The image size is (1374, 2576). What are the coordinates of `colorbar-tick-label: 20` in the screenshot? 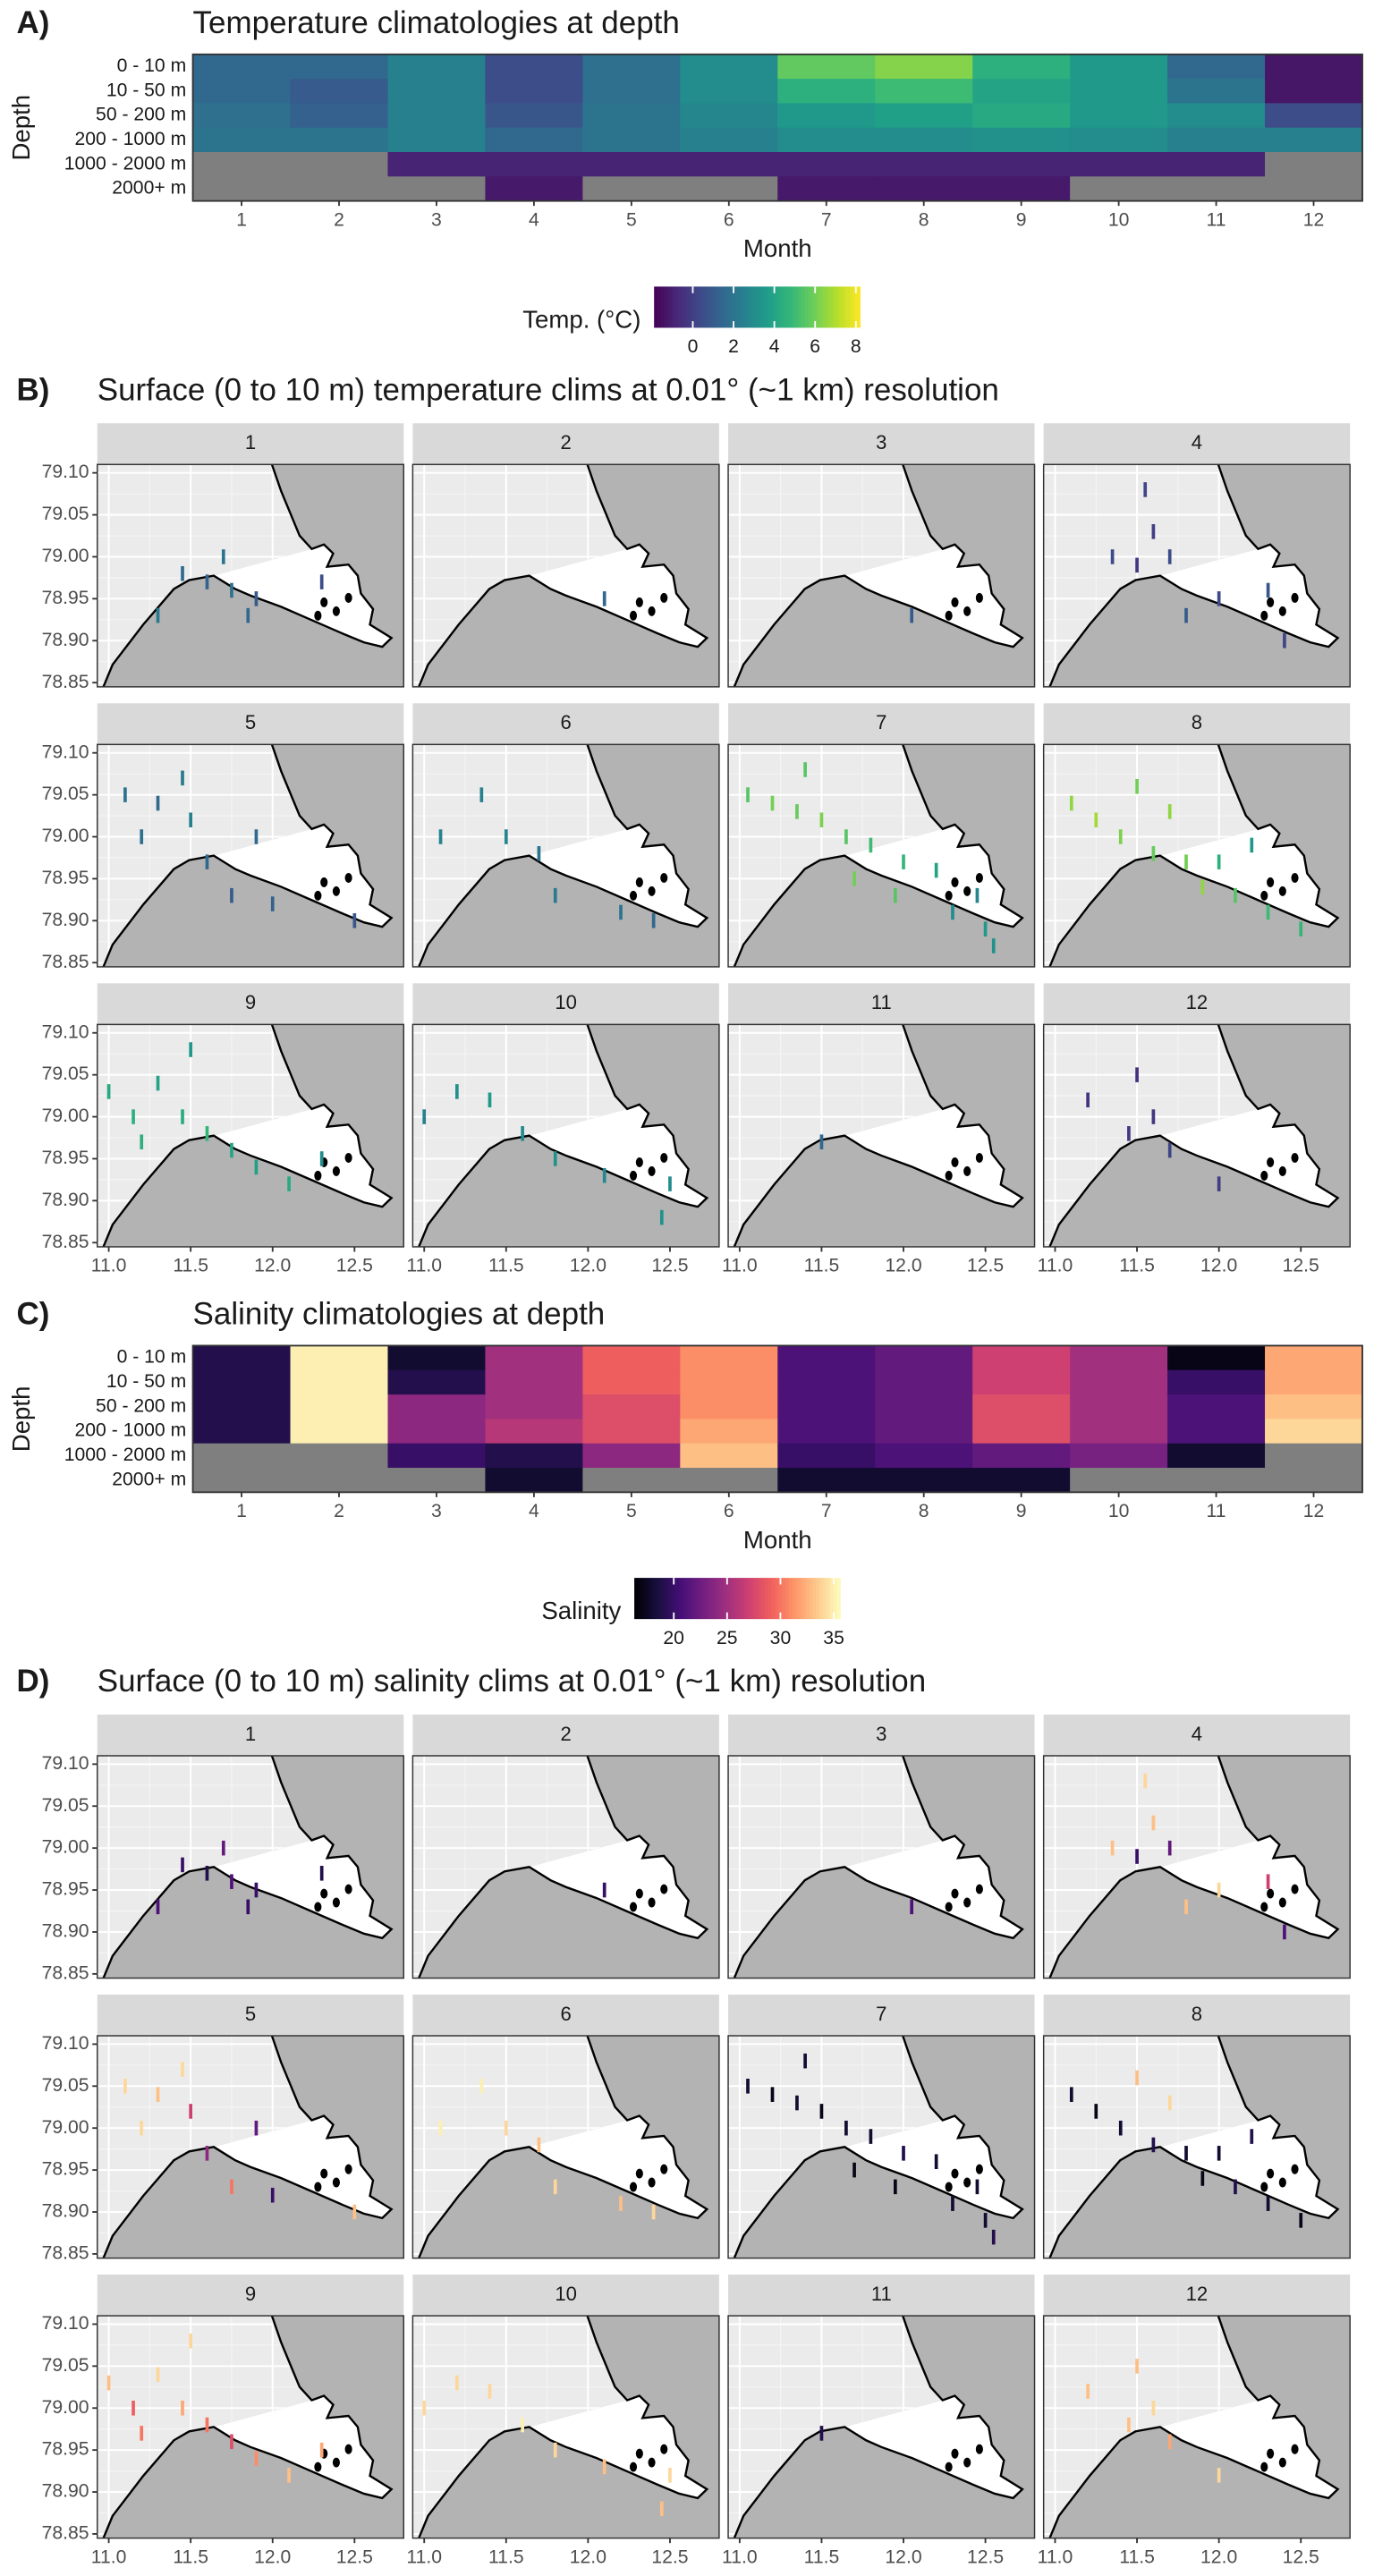 It's located at (673, 1638).